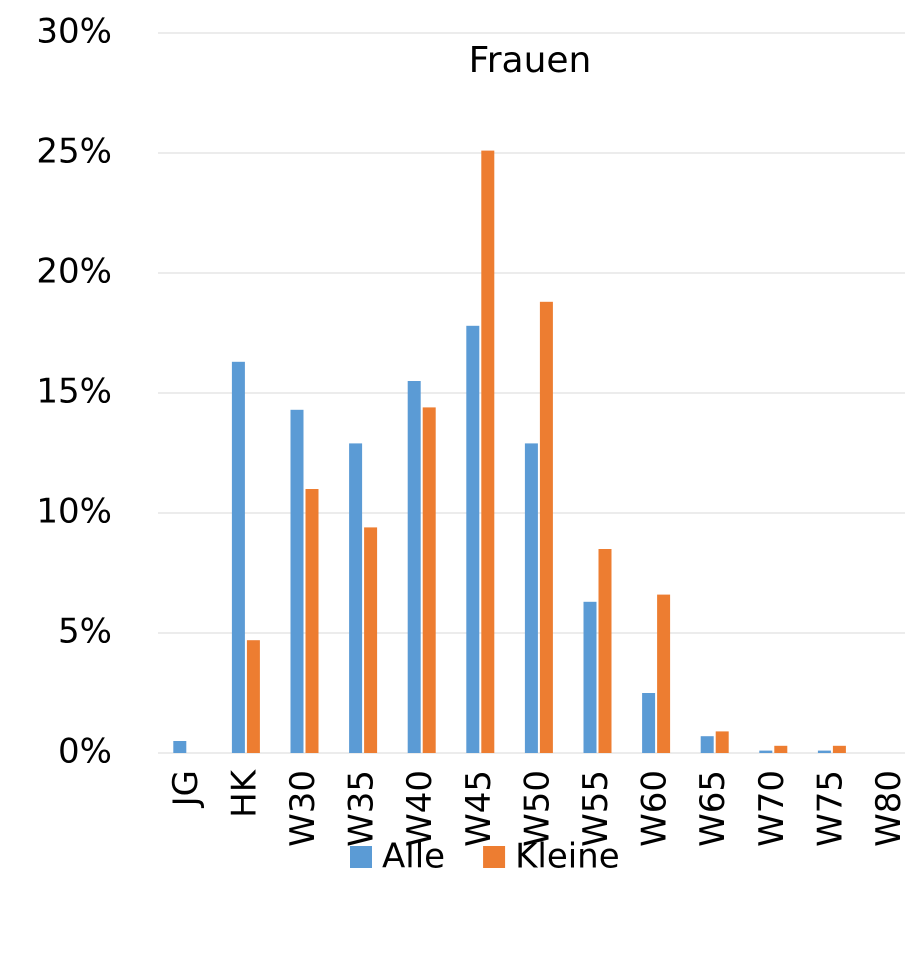  Describe the element at coordinates (74, 392) in the screenshot. I see `y-tick-label: 15%` at that location.